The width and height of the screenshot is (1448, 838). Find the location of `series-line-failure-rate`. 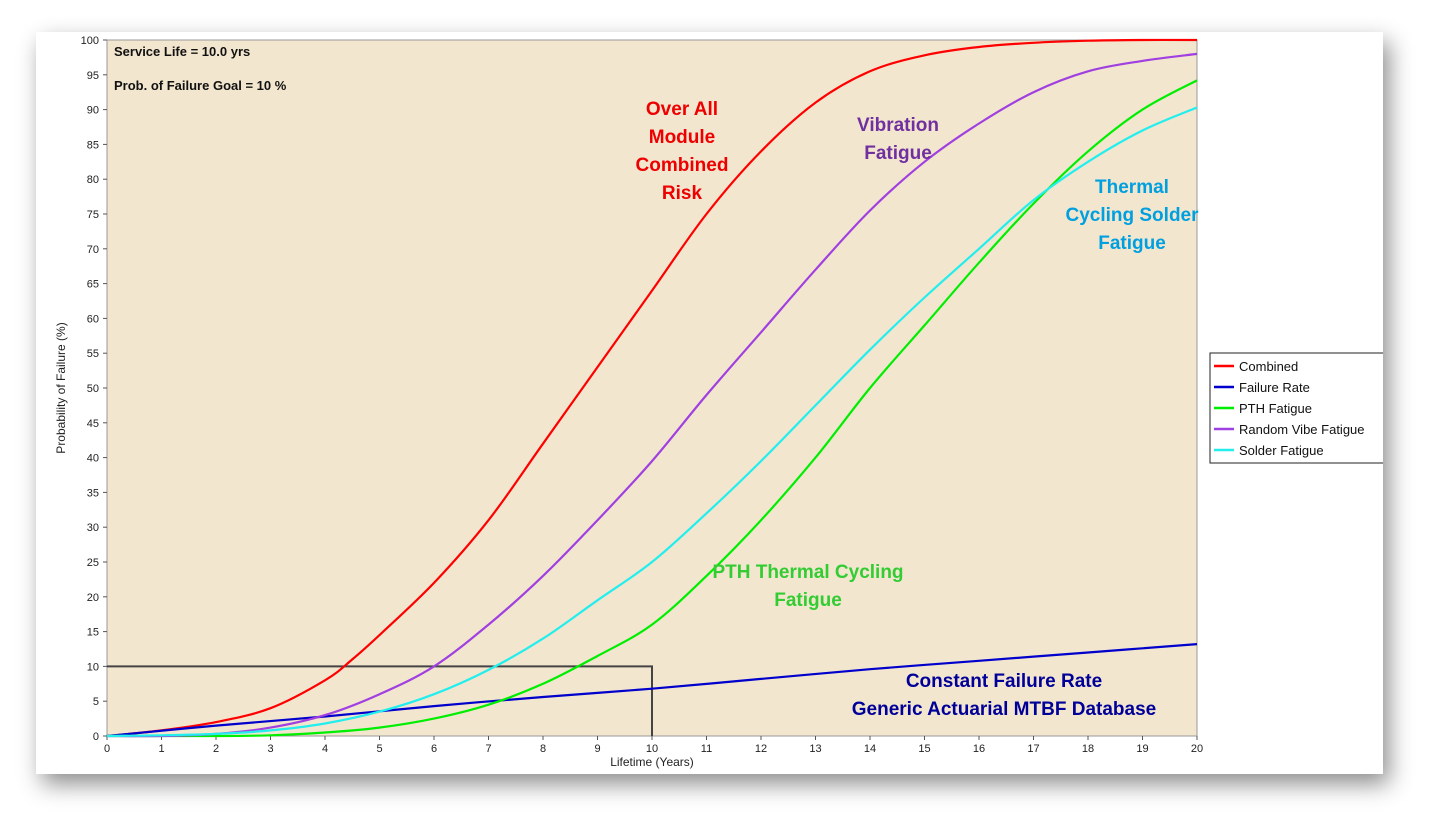

series-line-failure-rate is located at coordinates (652, 690).